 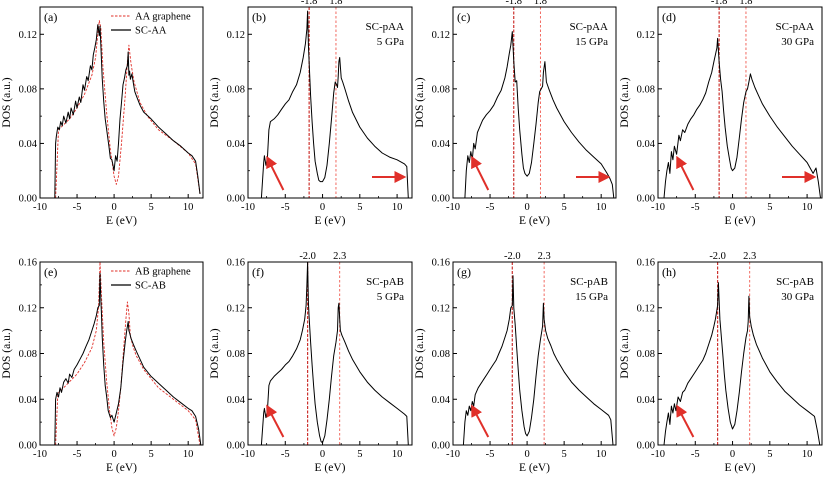 I want to click on legend-label-sc: SC-AA, so click(x=151, y=31).